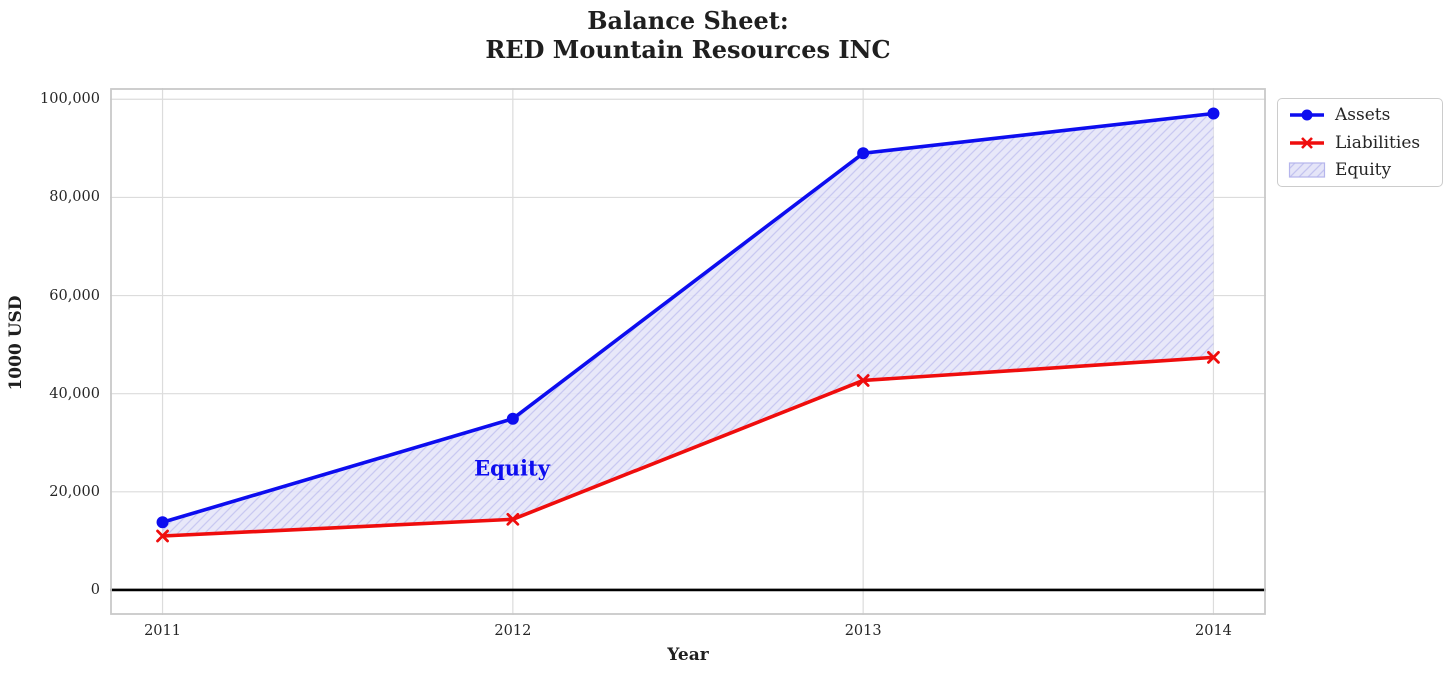 This screenshot has width=1454, height=676. Describe the element at coordinates (863, 631) in the screenshot. I see `x-tick-label: 2013` at that location.